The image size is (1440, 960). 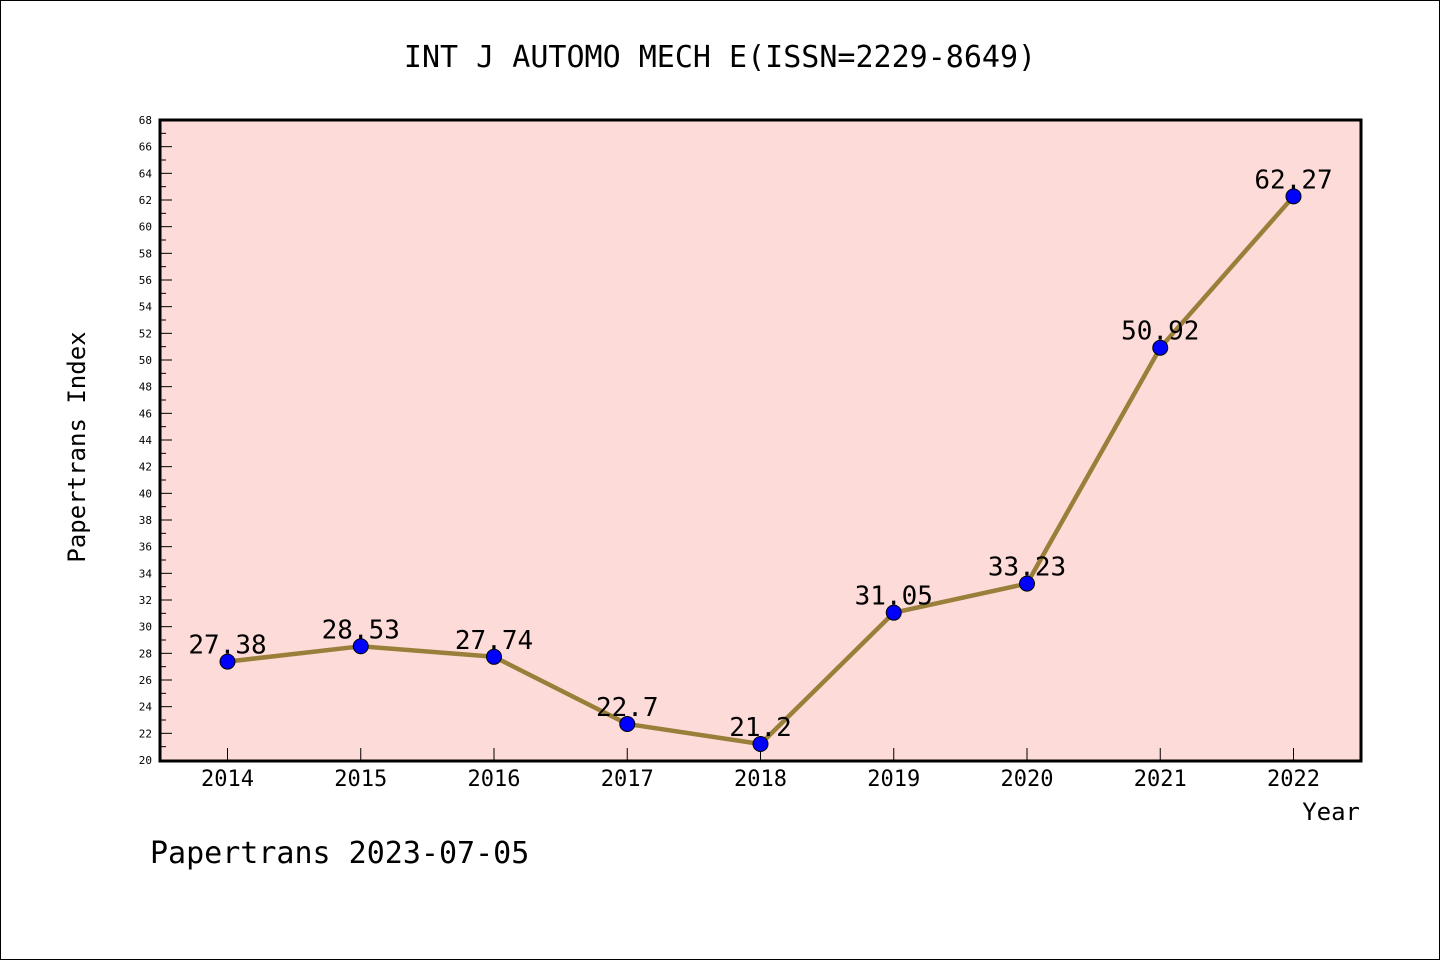 I want to click on y-tick-label: 46, so click(x=145, y=413).